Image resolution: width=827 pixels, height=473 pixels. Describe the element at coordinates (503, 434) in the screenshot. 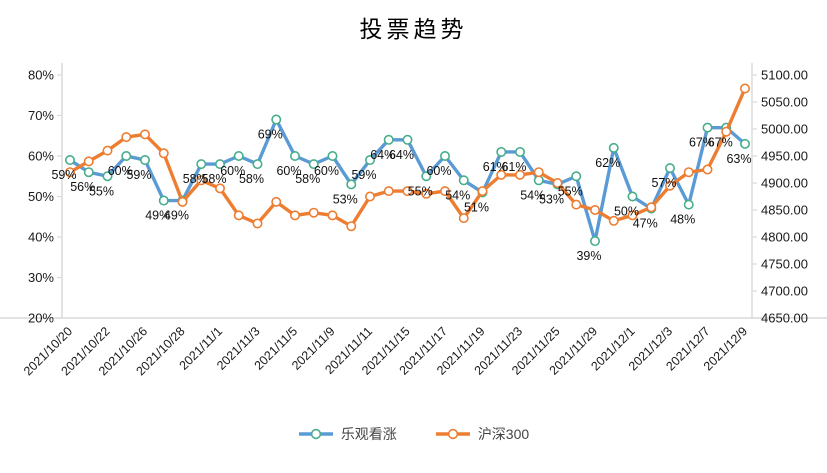

I see `legend-label-hs300: 沪深300` at that location.